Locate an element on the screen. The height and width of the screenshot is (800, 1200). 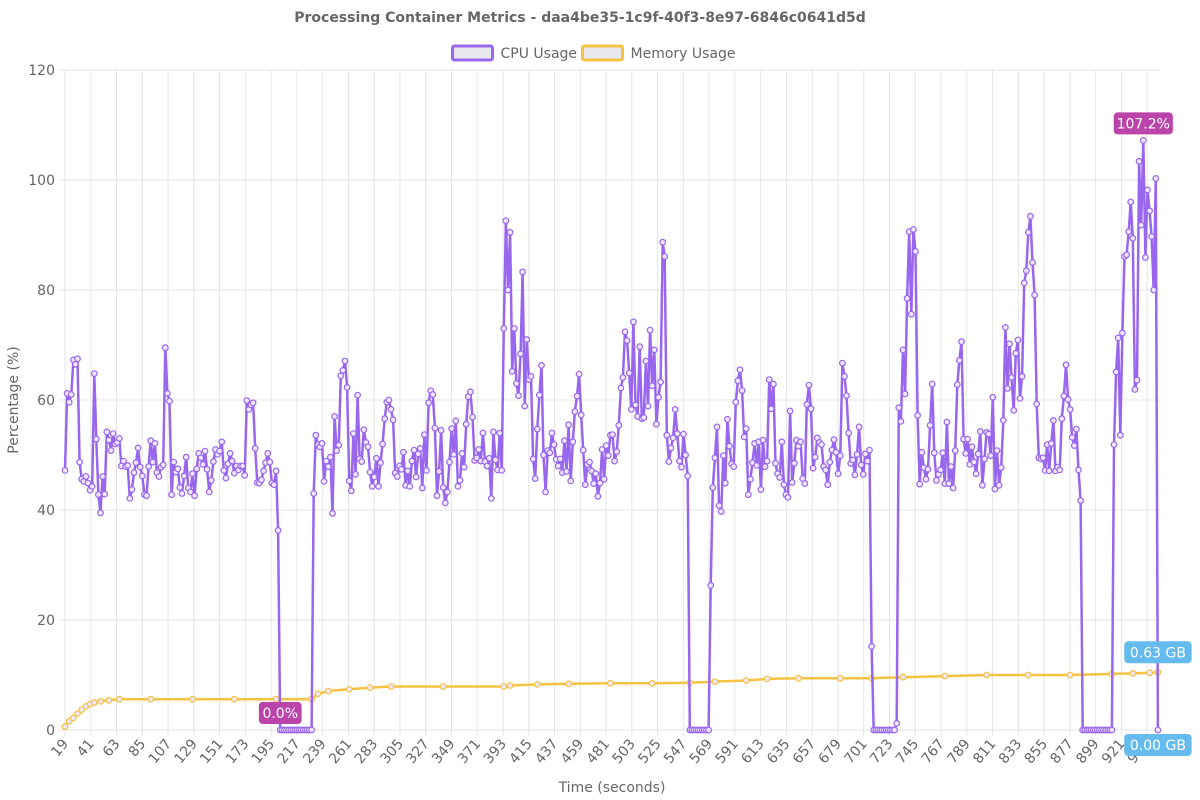
x-tick-label: 41 is located at coordinates (86, 748).